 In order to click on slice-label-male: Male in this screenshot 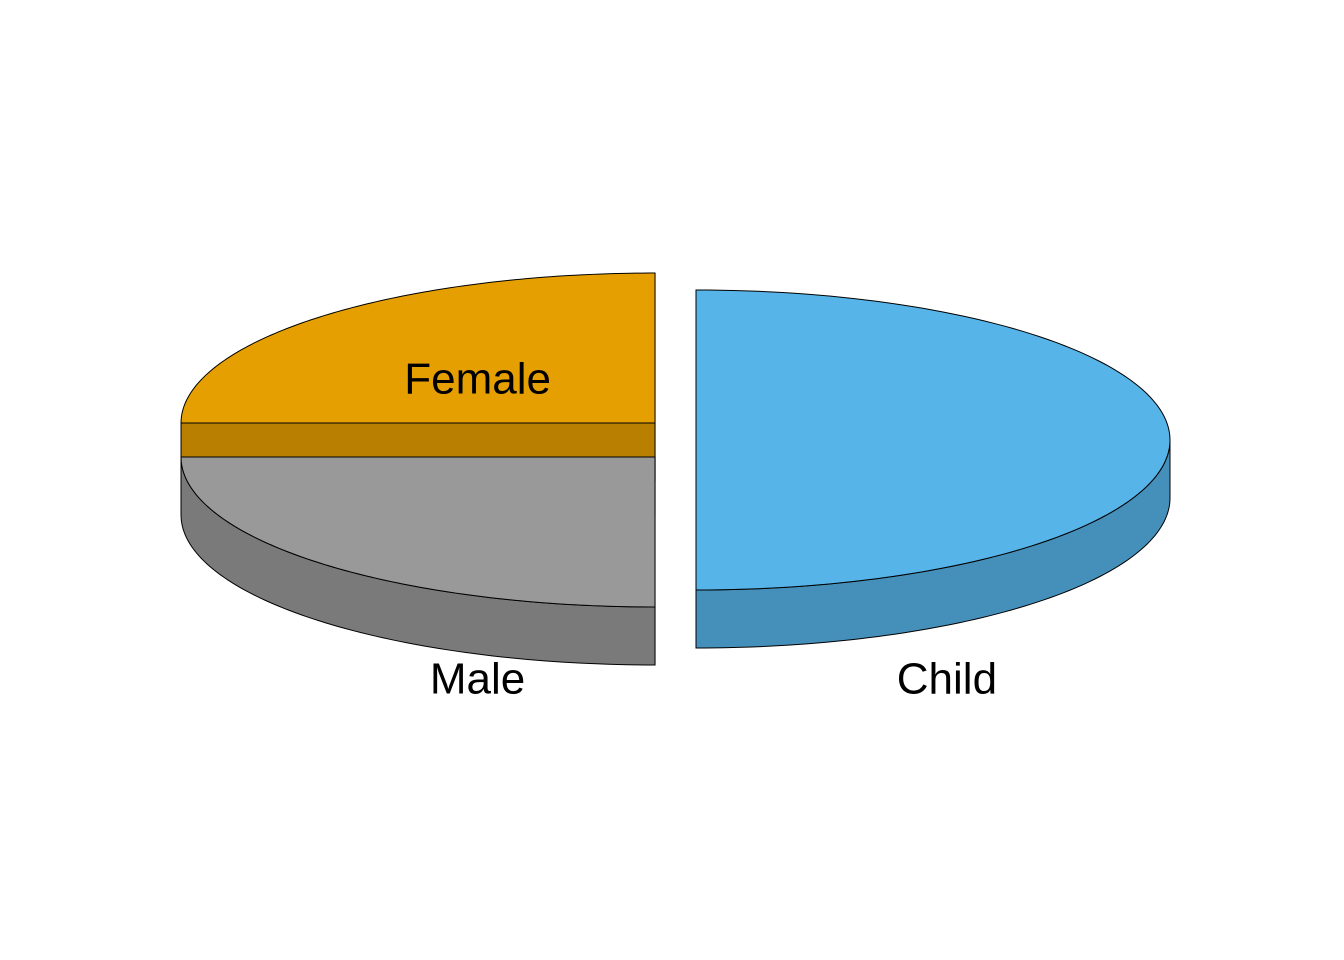, I will do `click(477, 679)`.